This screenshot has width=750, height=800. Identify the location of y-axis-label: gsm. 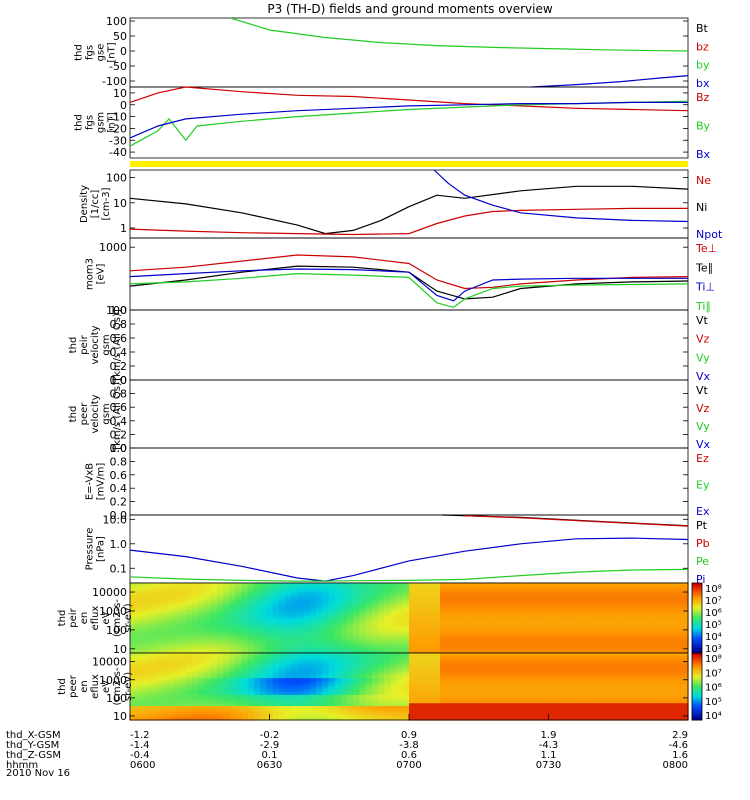
(106, 344).